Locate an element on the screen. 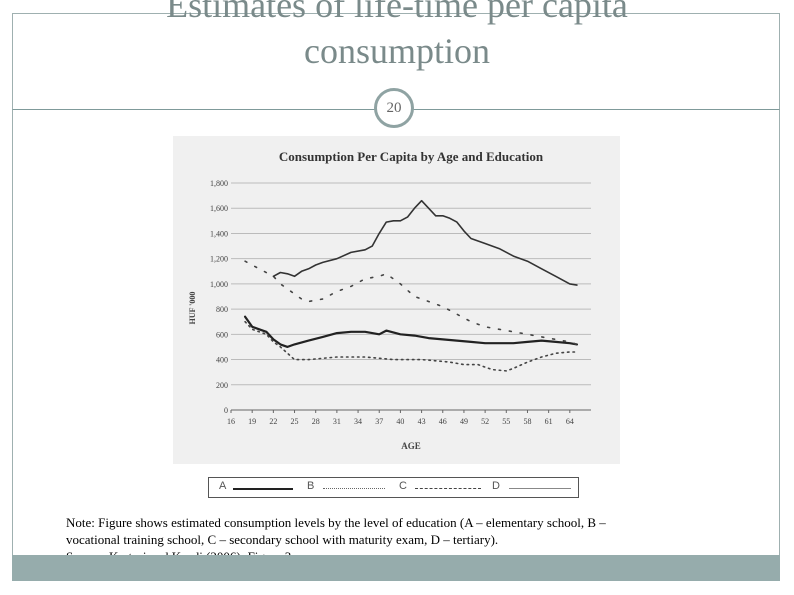 This screenshot has width=794, height=595. x-tick-label: 37 is located at coordinates (379, 421).